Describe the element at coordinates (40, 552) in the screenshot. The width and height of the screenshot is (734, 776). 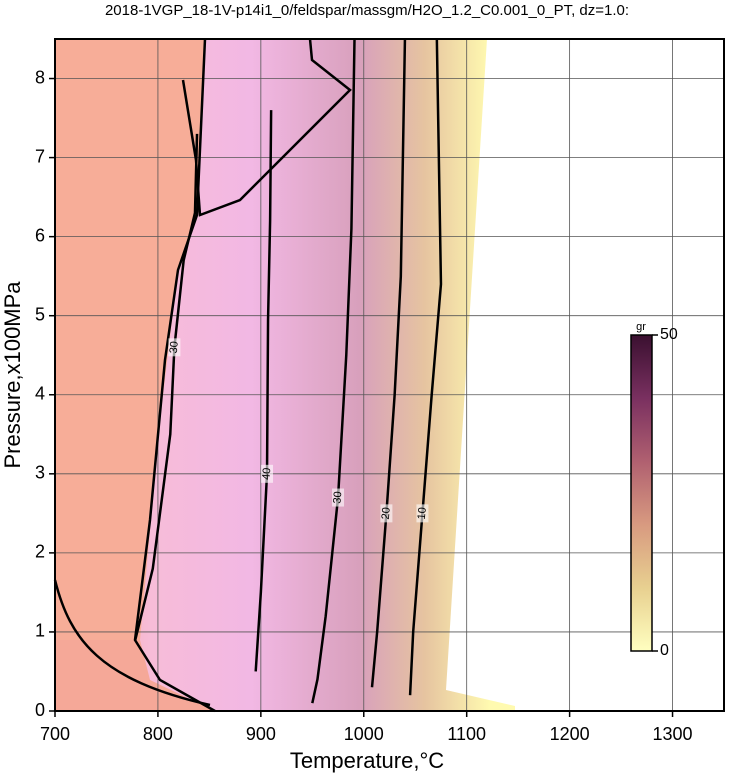
I see `y-tick-label: 2` at that location.